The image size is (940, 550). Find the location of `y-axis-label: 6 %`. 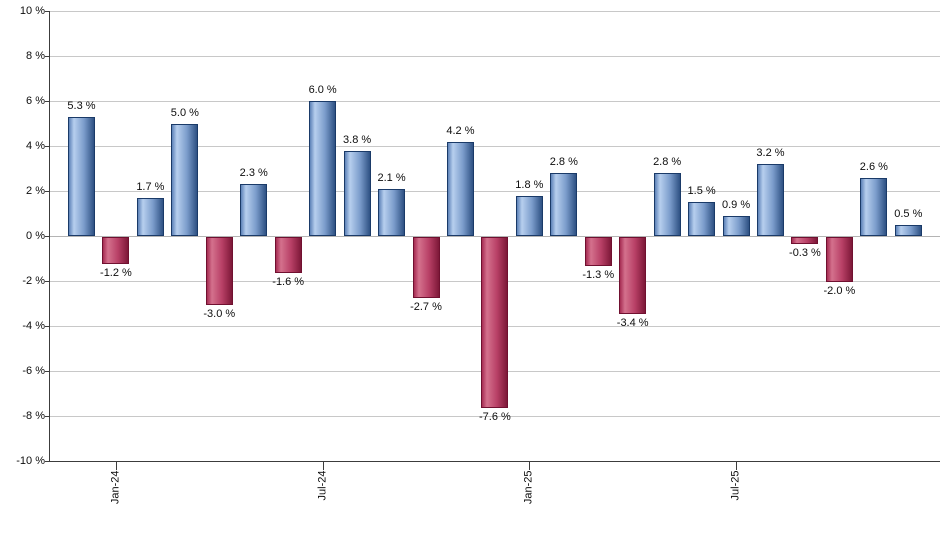

y-axis-label: 6 % is located at coordinates (35, 101).